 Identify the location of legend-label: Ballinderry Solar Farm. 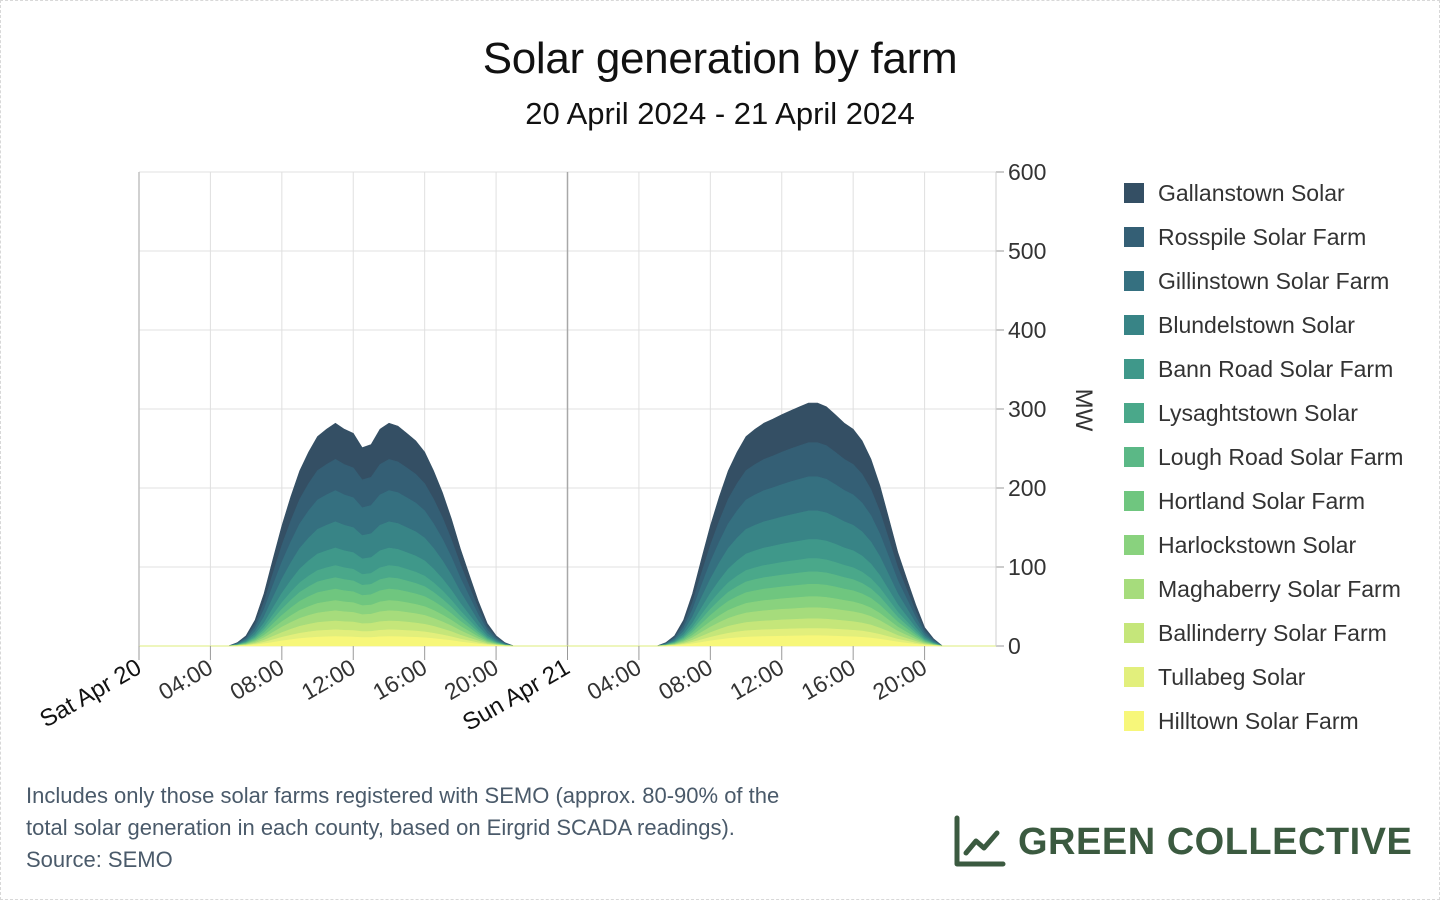
(1272, 632).